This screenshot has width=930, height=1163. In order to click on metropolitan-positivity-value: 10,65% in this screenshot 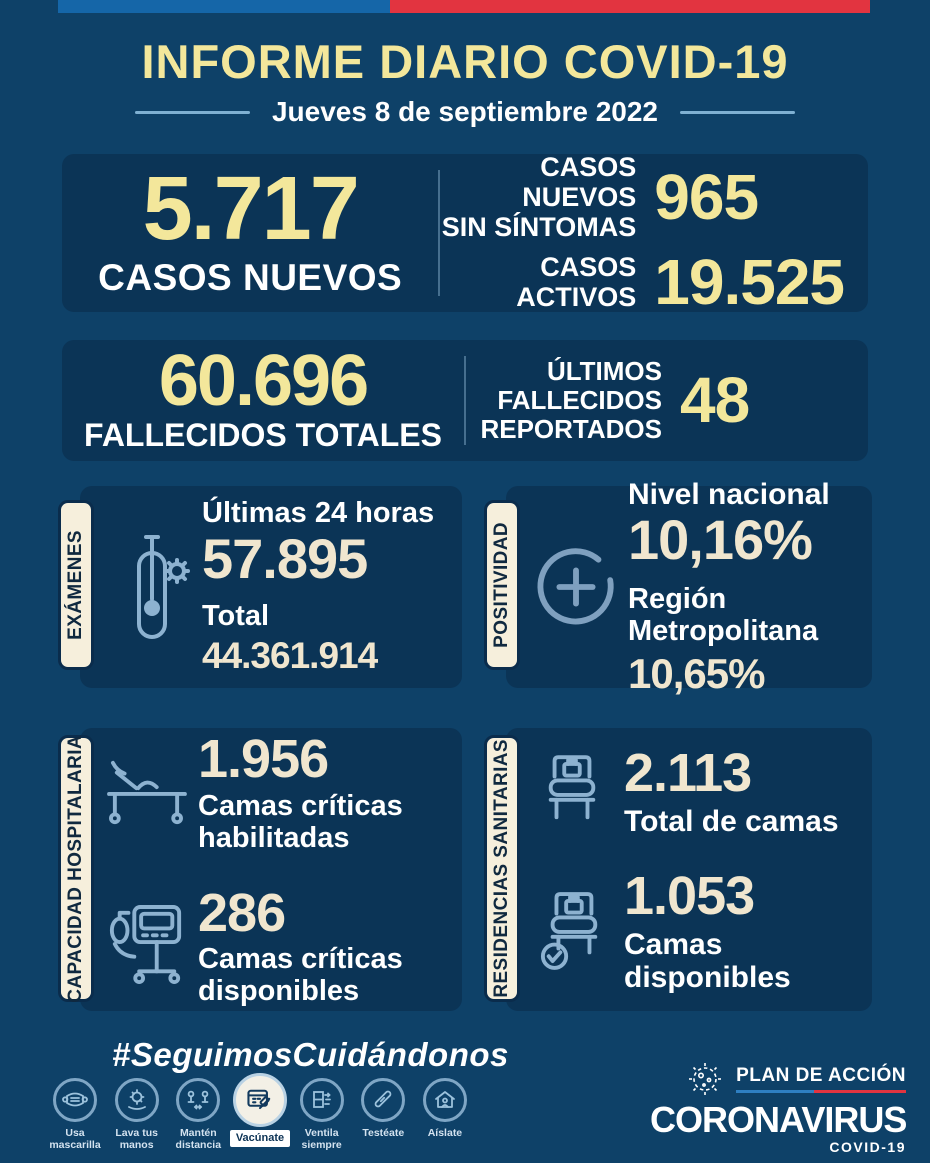, I will do `click(696, 673)`.